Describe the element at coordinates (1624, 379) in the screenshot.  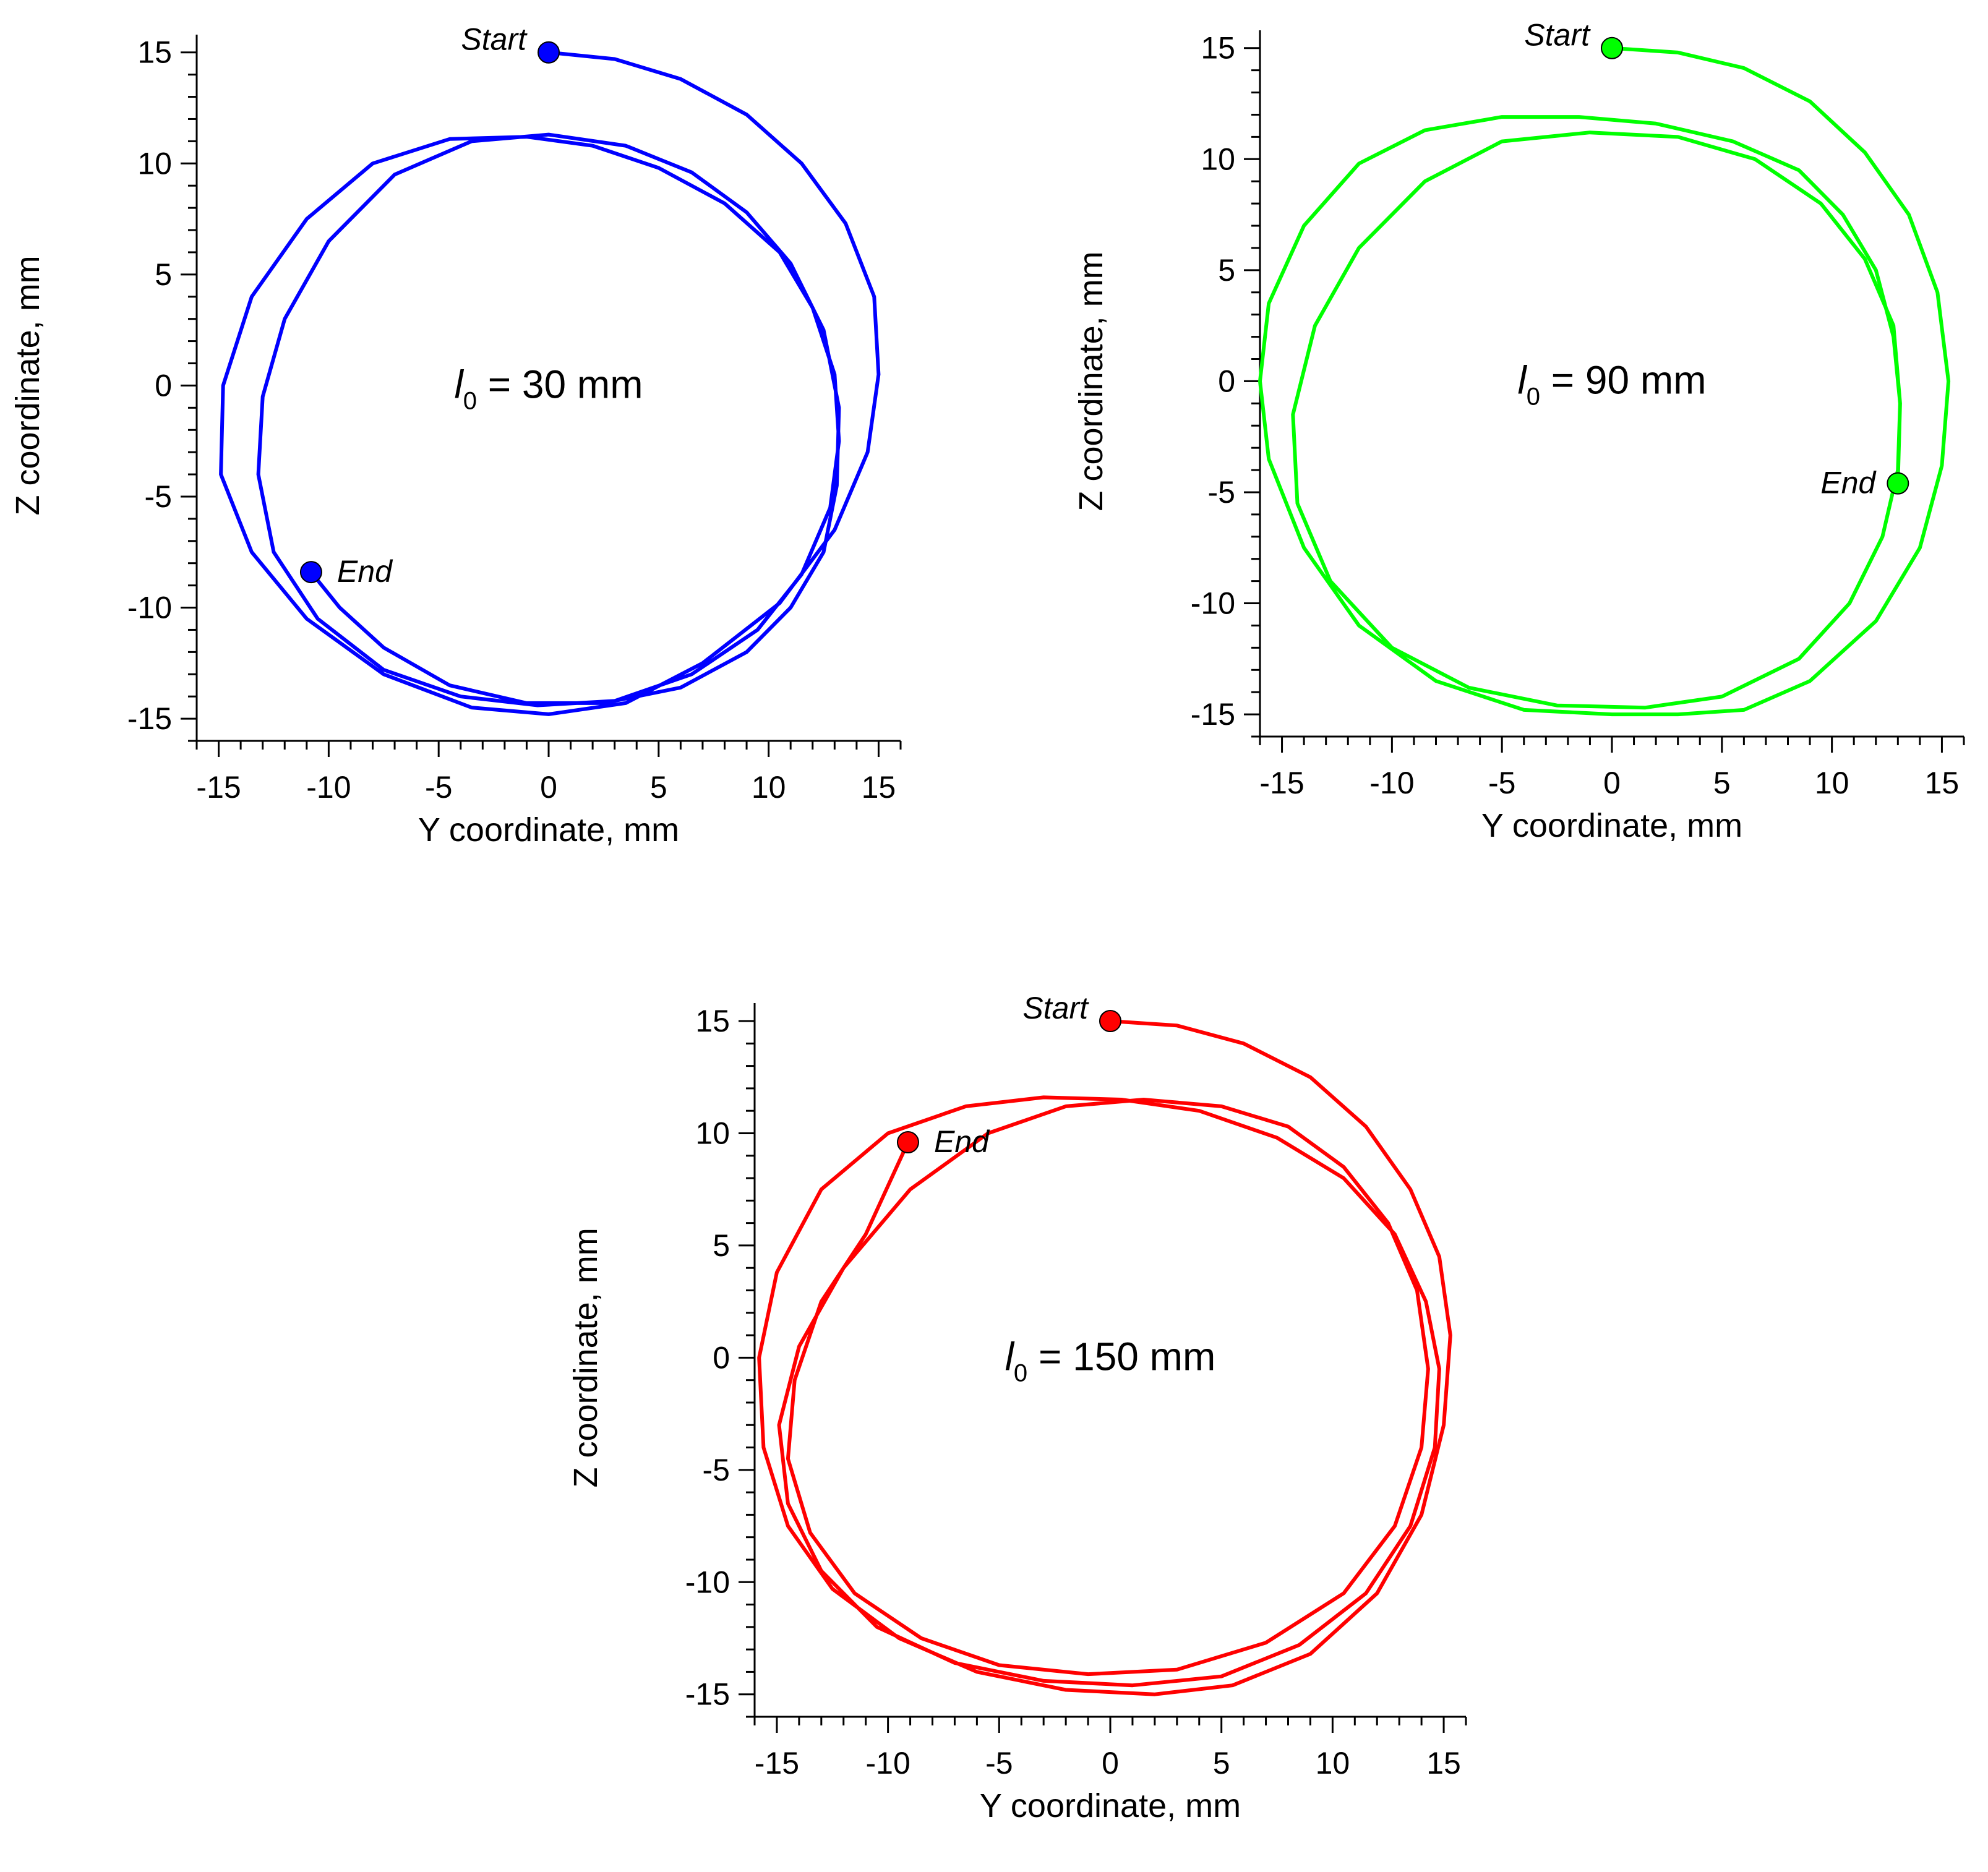
I see `annotation-value: = 90 mm` at that location.